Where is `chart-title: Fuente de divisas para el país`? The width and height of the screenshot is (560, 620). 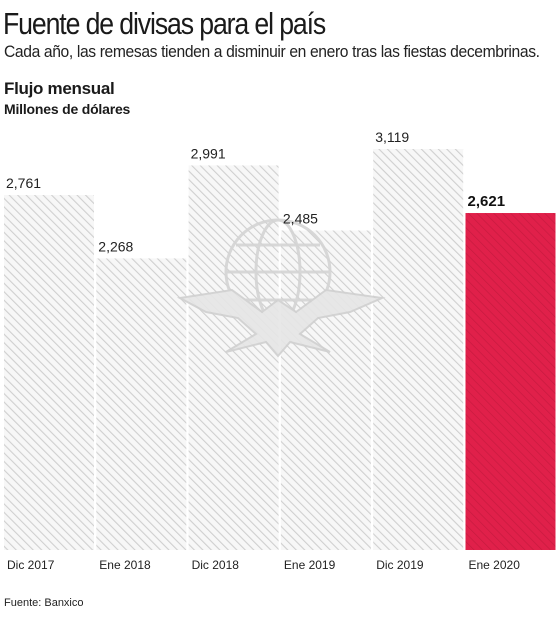
chart-title: Fuente de divisas para el país is located at coordinates (164, 23).